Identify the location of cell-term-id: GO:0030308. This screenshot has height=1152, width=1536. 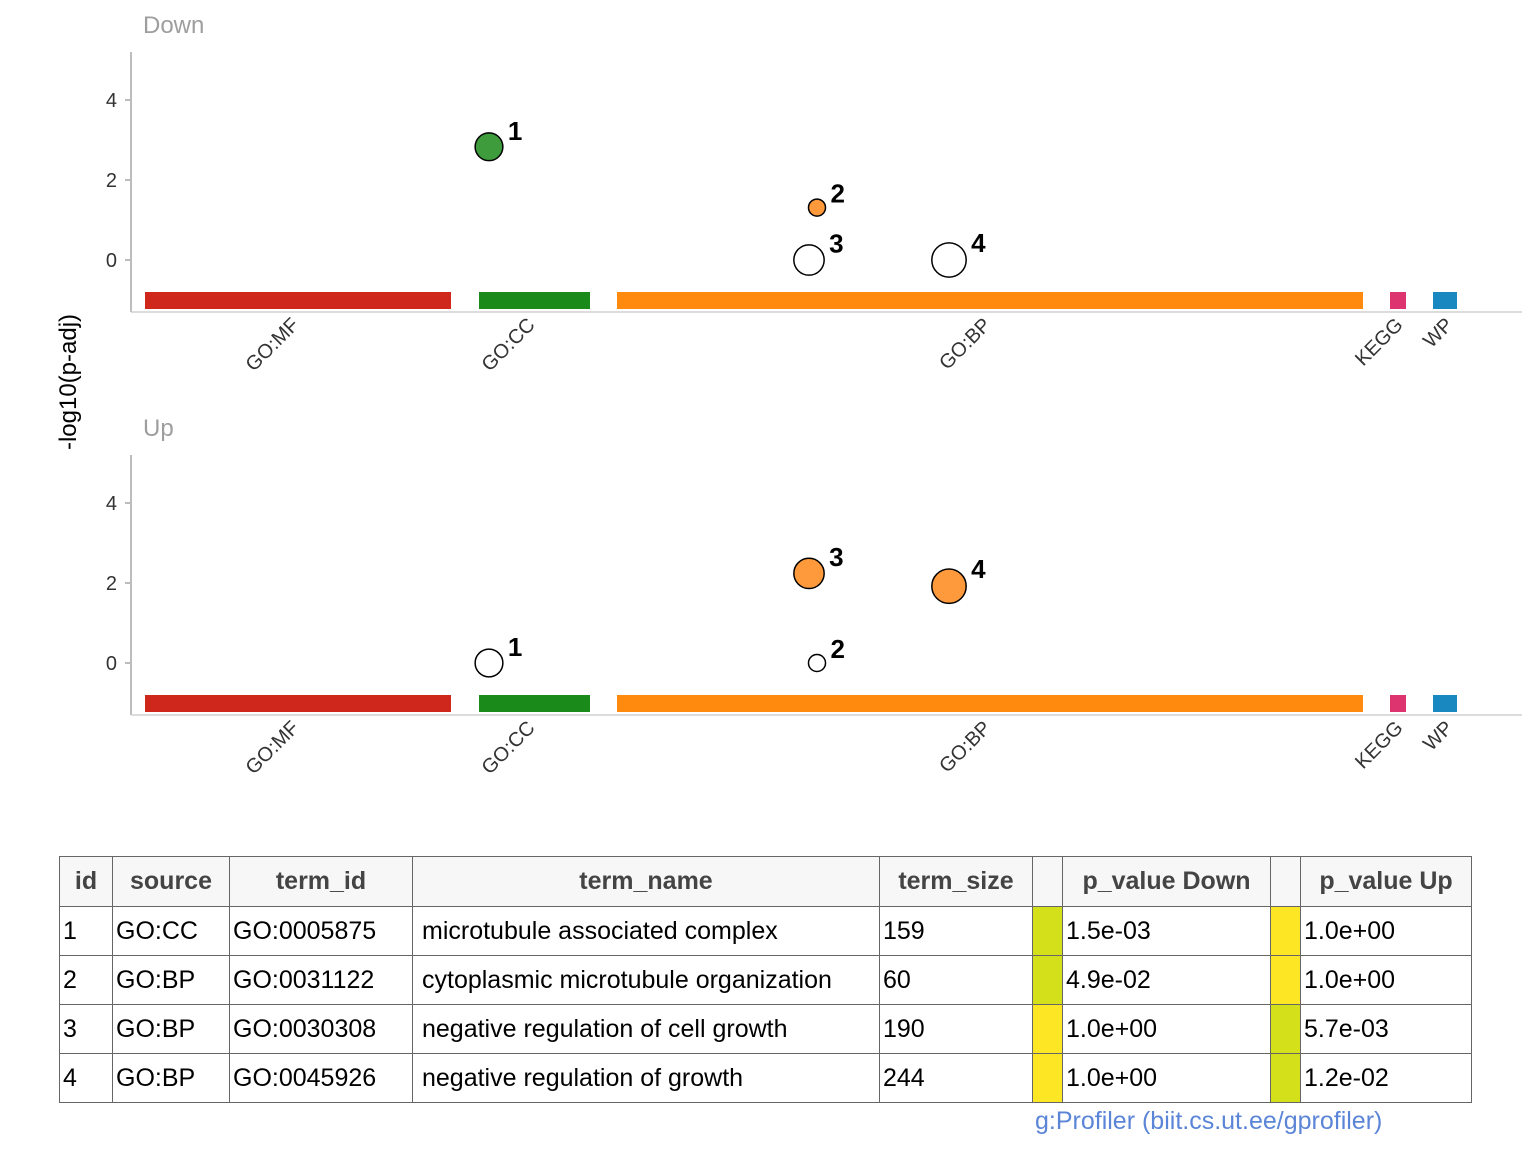
(321, 1029).